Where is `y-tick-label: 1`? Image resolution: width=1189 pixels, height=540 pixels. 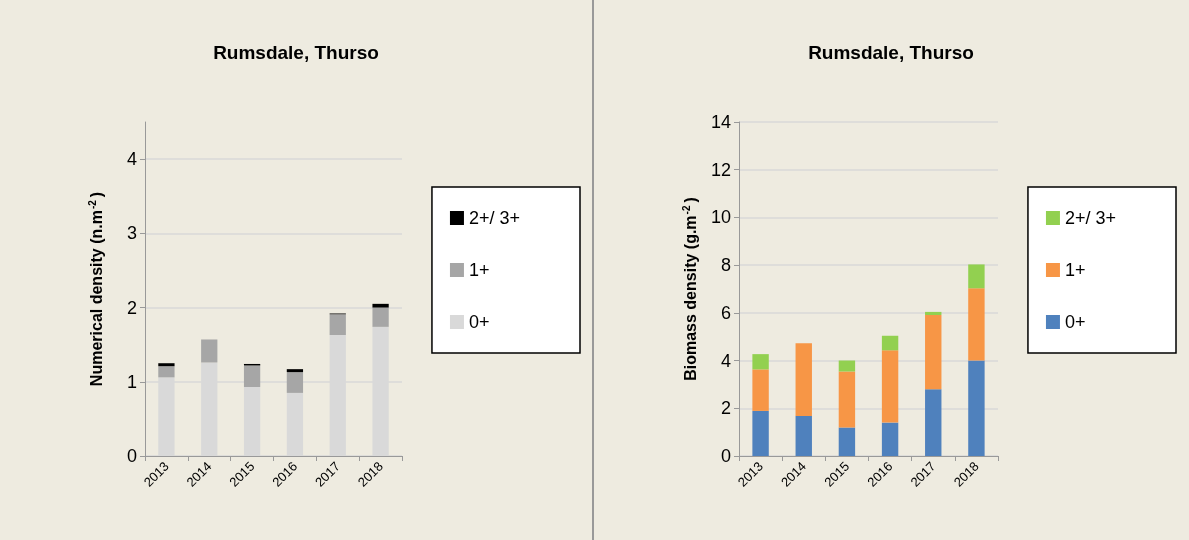
y-tick-label: 1 is located at coordinates (131, 381).